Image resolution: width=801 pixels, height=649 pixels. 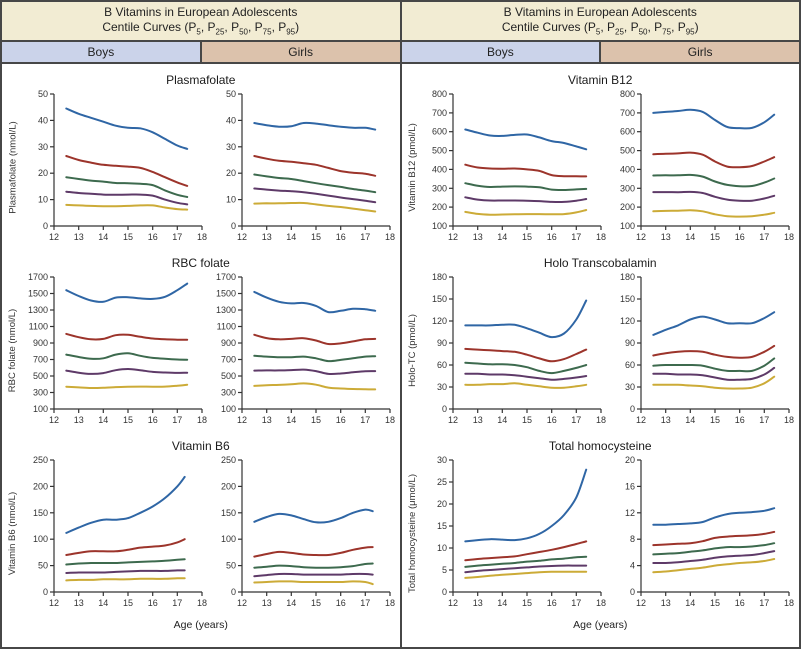 What do you see at coordinates (627, 131) in the screenshot?
I see `svg-text: 600` at bounding box center [627, 131].